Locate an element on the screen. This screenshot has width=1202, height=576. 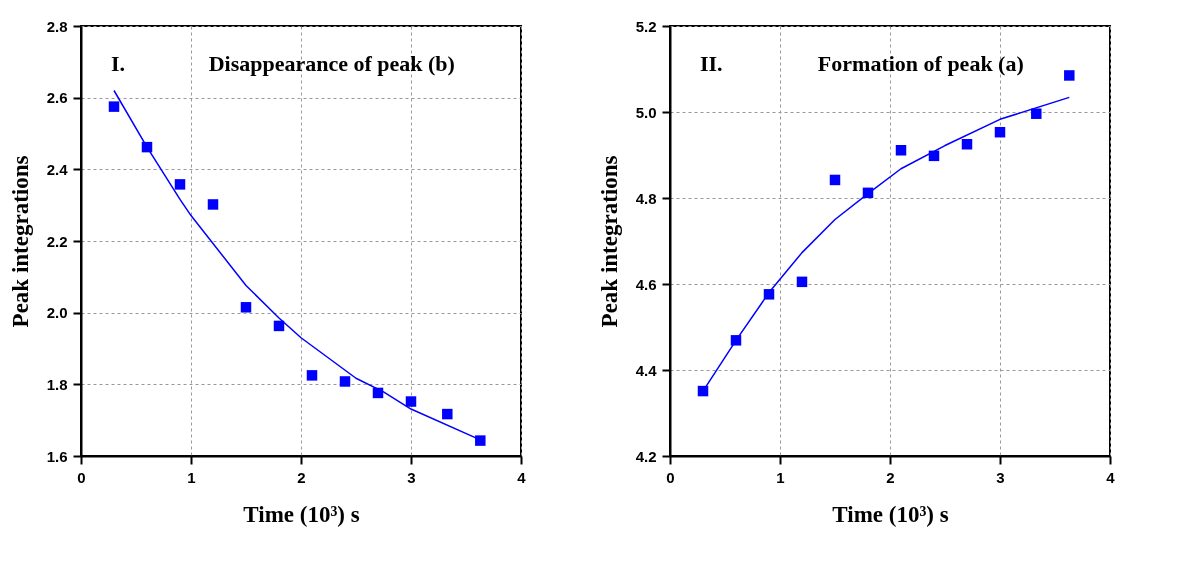
text: Disappearance of peak (b) is located at coordinates (331, 63).